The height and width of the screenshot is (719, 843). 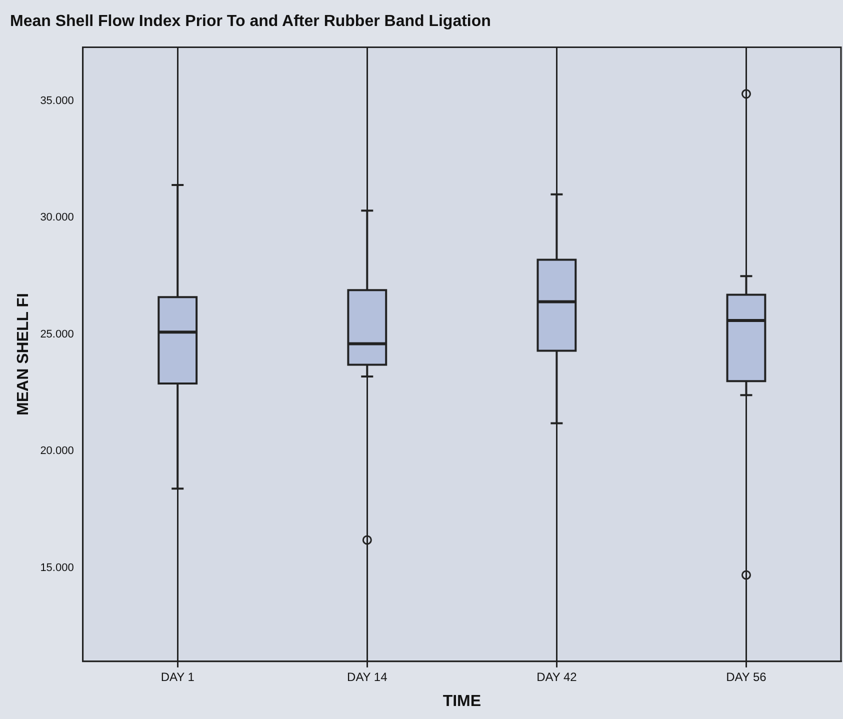 I want to click on y-tick-label: 35.000, so click(x=57, y=100).